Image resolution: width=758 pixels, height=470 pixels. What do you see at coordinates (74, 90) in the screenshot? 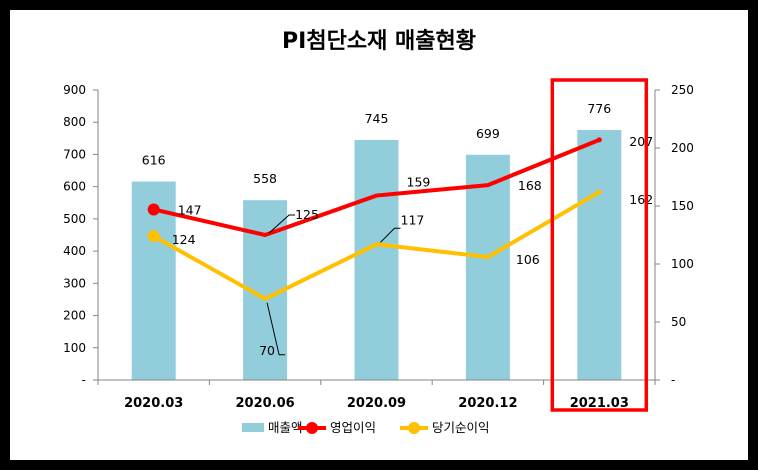
I see `left-tick-label: 900` at bounding box center [74, 90].